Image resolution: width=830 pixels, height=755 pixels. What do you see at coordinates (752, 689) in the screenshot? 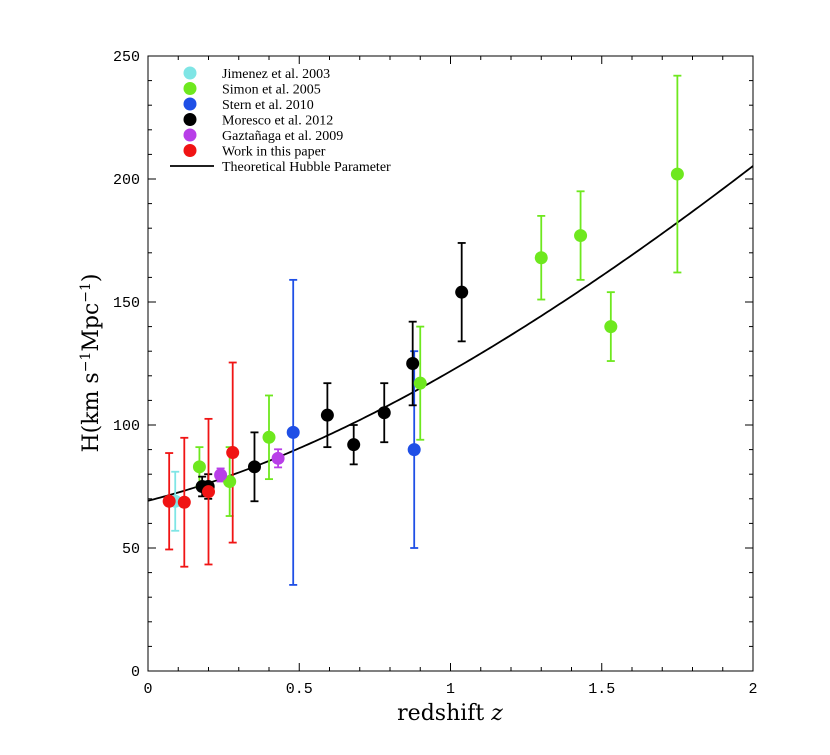
I see `x-tick-label: 2` at bounding box center [752, 689].